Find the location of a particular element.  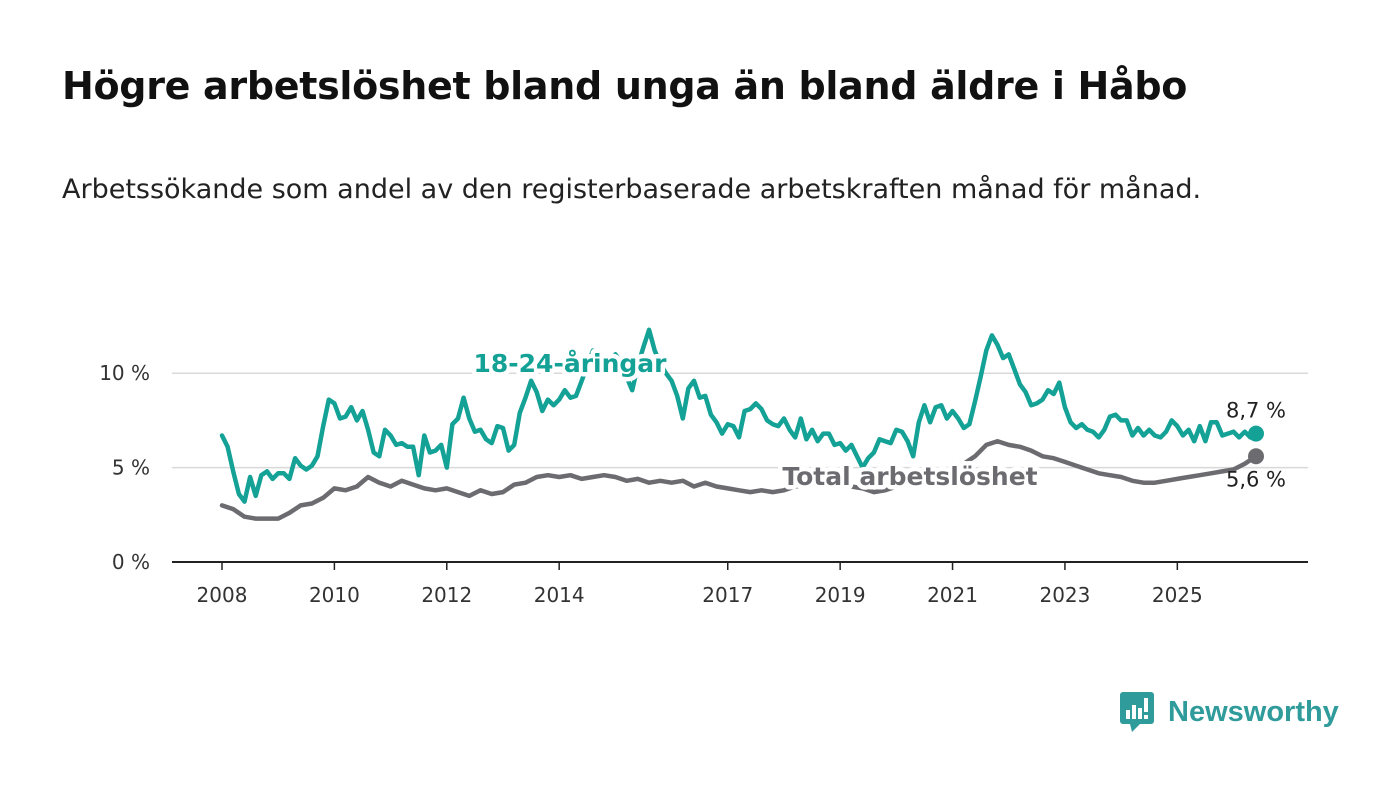

series-label-total: Total arbetslöshet is located at coordinates (909, 476).